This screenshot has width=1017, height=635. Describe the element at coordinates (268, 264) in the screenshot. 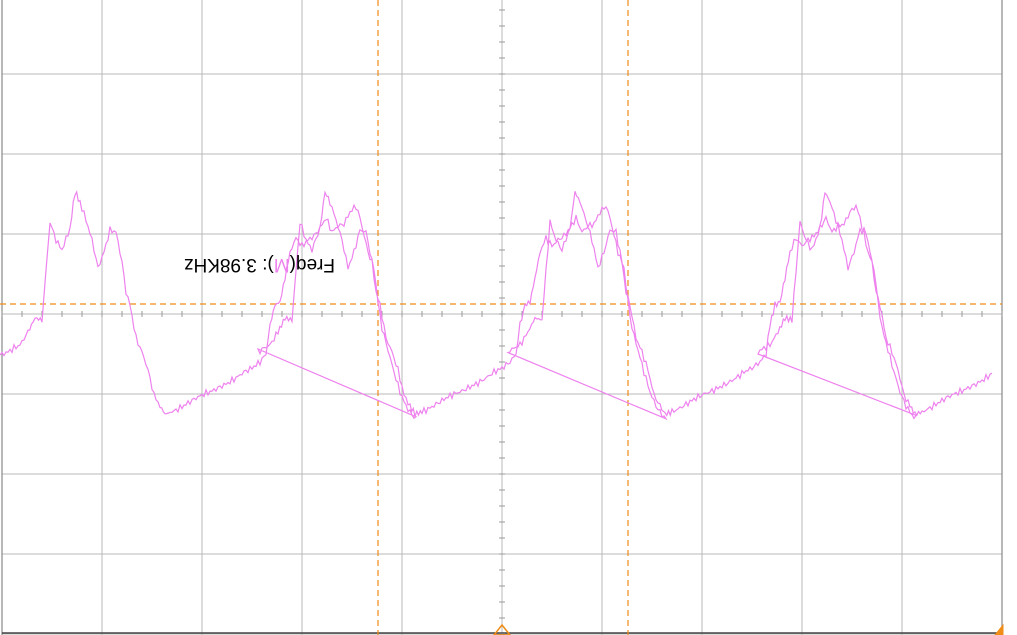

I see `frequency-label-suffix: ):` at that location.